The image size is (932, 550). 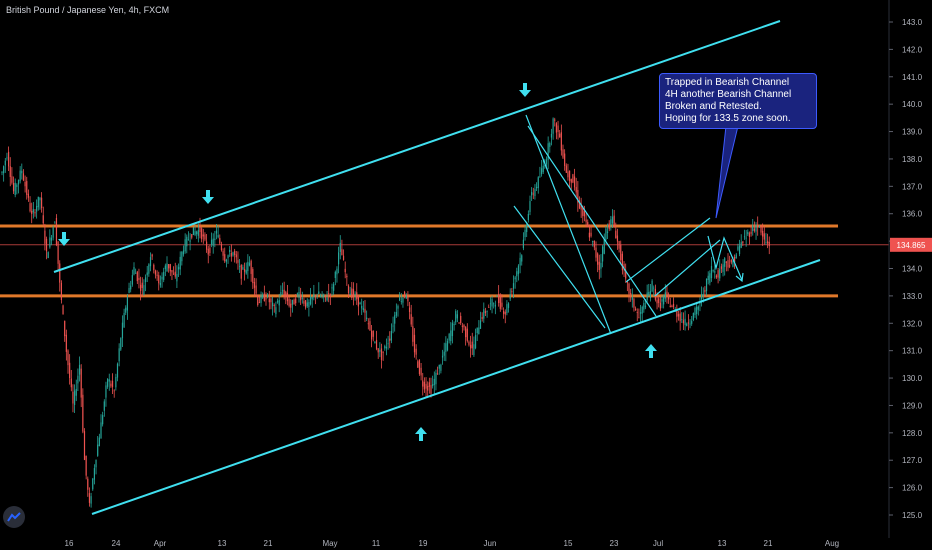 What do you see at coordinates (14, 517) in the screenshot?
I see `tradingview-logo-icon` at bounding box center [14, 517].